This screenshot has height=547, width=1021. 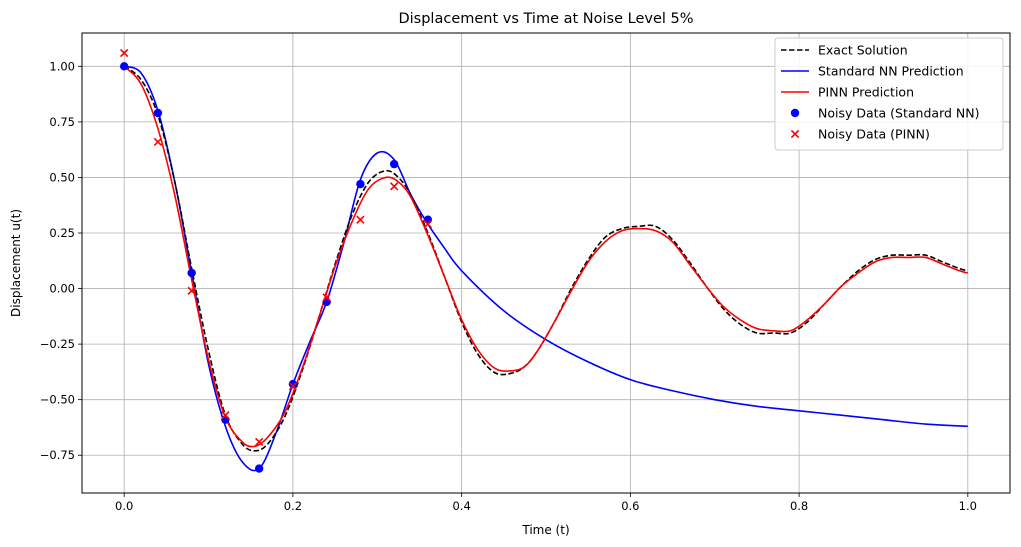 What do you see at coordinates (62, 177) in the screenshot?
I see `y-tick-label: 0.50` at bounding box center [62, 177].